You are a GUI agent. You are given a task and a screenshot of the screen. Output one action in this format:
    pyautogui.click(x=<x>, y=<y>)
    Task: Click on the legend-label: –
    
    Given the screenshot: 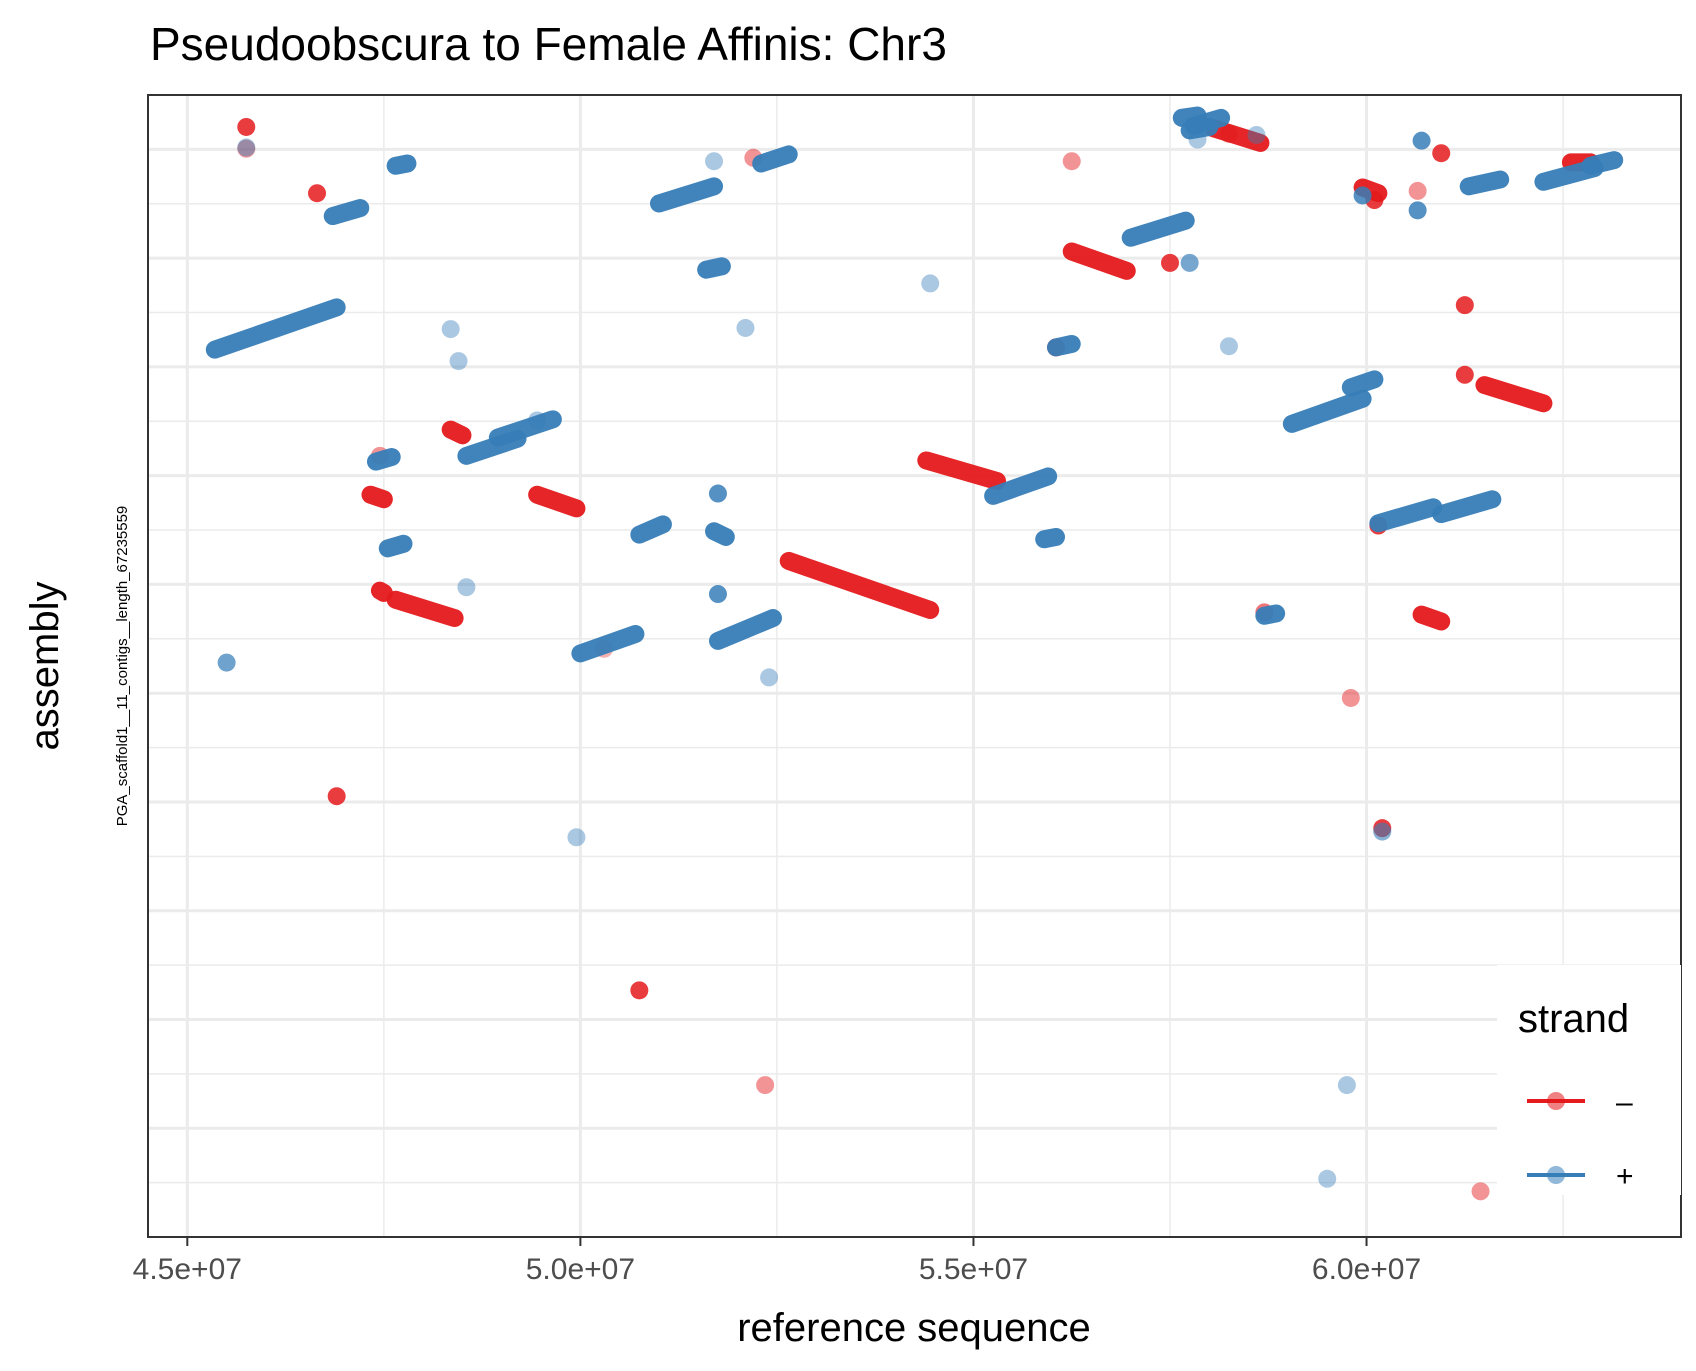 What is the action you would take?
    pyautogui.click(x=1624, y=1102)
    